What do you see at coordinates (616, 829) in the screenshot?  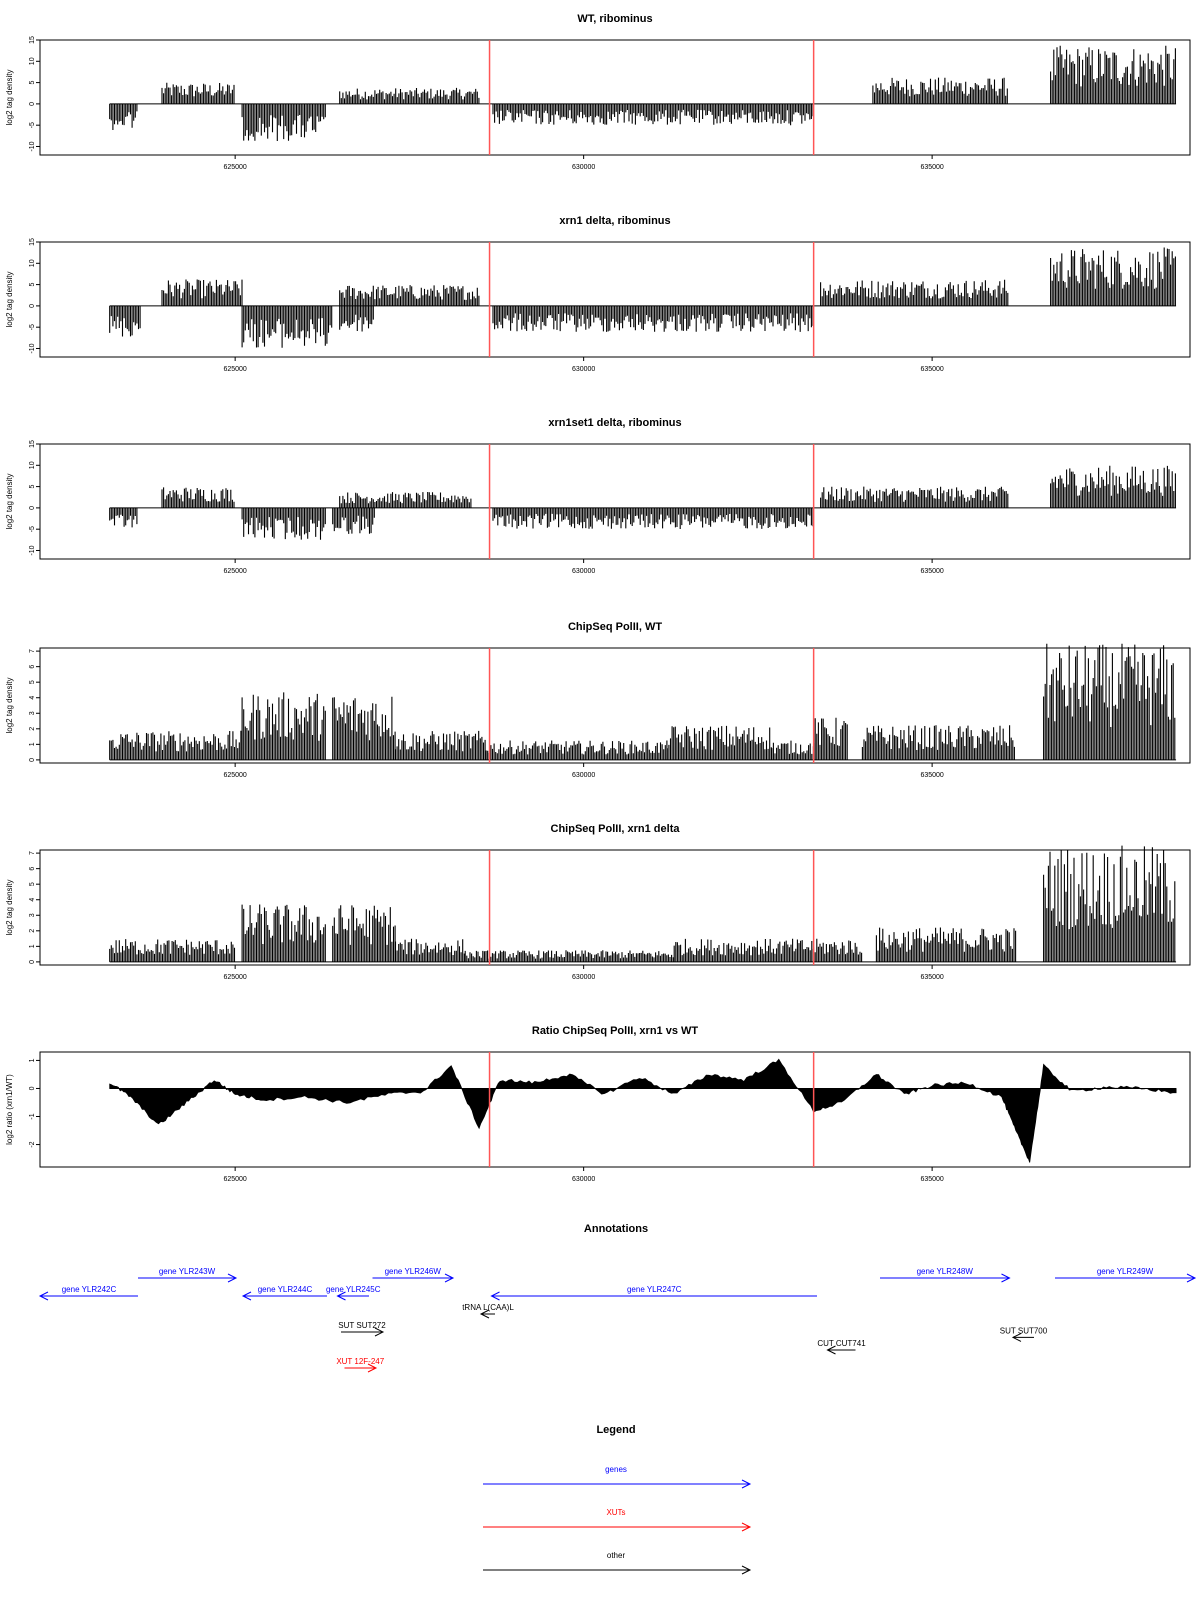 I see `panel-5-title: ChipSeq PolII, xrn1 delta` at bounding box center [616, 829].